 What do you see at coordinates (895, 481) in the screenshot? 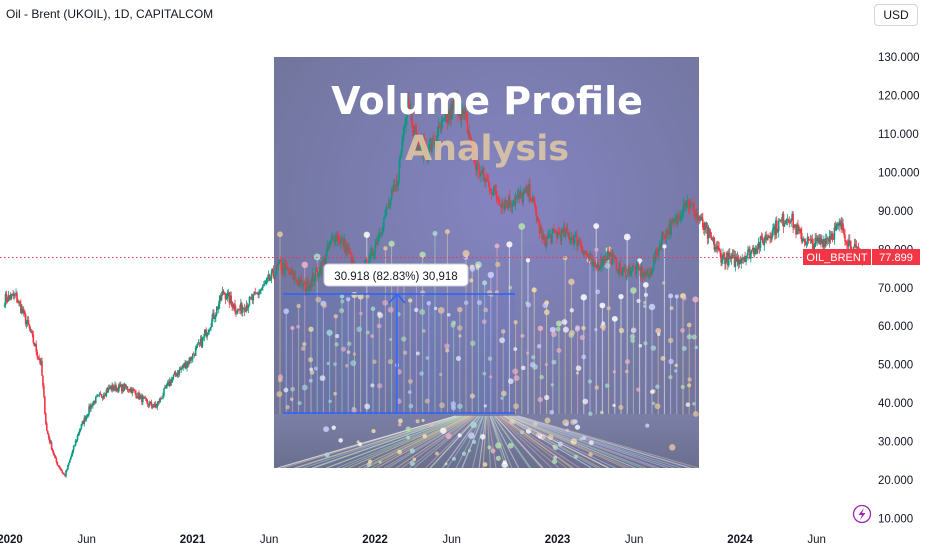
I see `y-tick-label: 20.000` at bounding box center [895, 481].